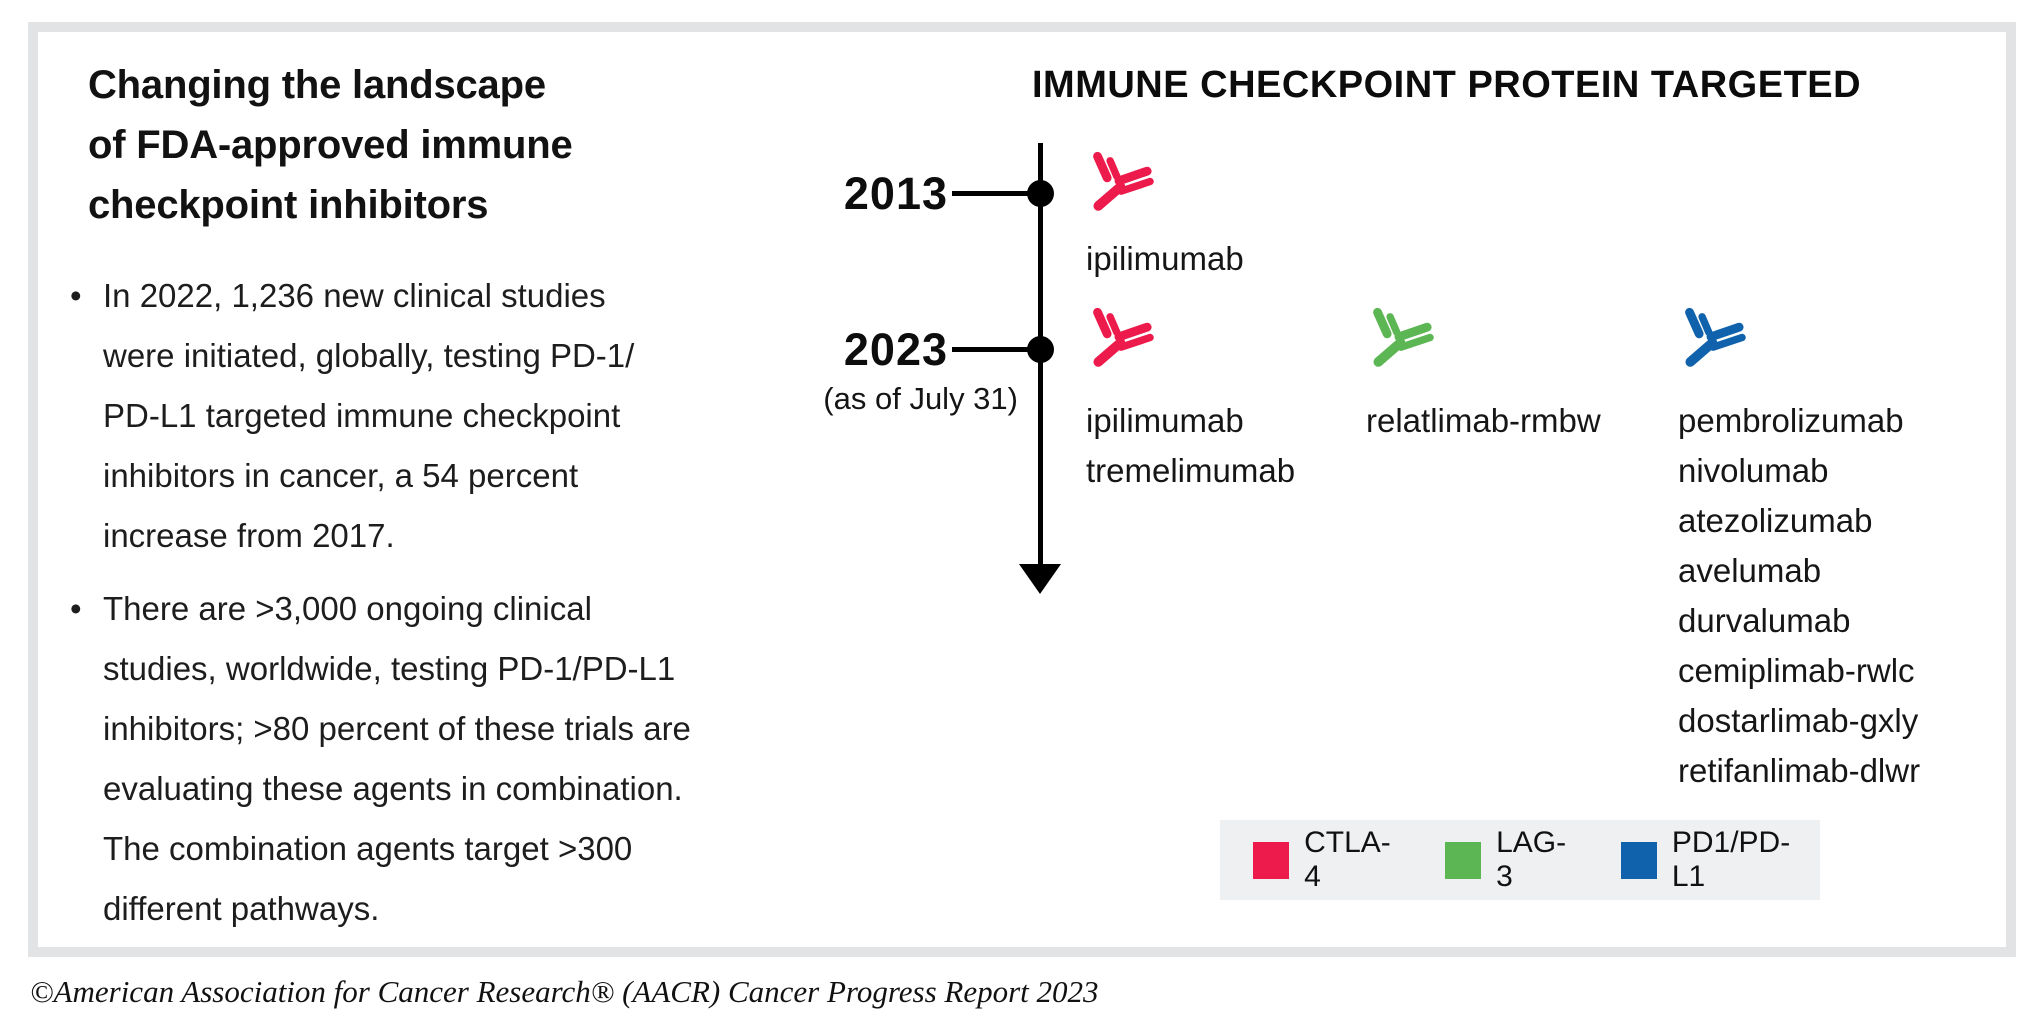 The height and width of the screenshot is (1031, 2044). What do you see at coordinates (1447, 85) in the screenshot?
I see `timeline-header: IMMUNE CHECKPOINT PROTEIN TARGETED` at bounding box center [1447, 85].